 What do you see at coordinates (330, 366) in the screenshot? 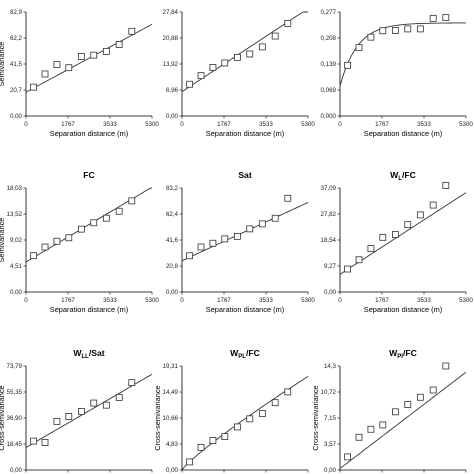
I see `y-tick-label: 14,3` at bounding box center [330, 366].